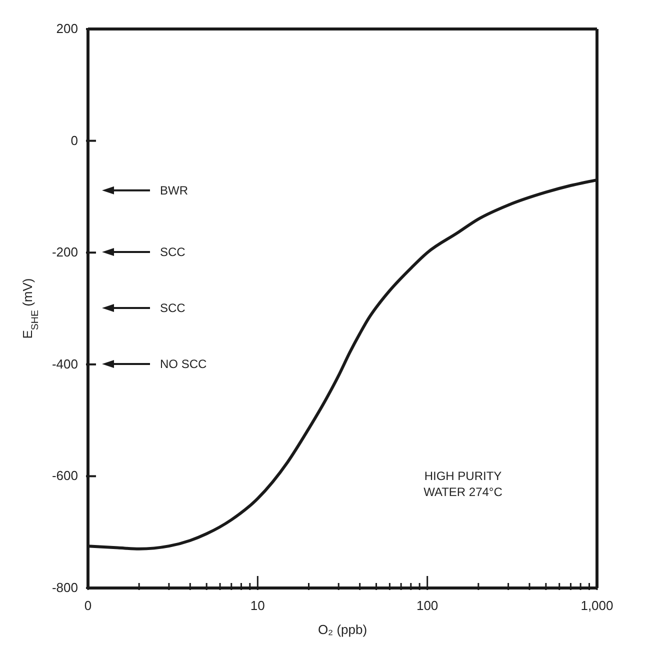 The height and width of the screenshot is (669, 649). Describe the element at coordinates (257, 605) in the screenshot. I see `x-tick-label: 10` at that location.